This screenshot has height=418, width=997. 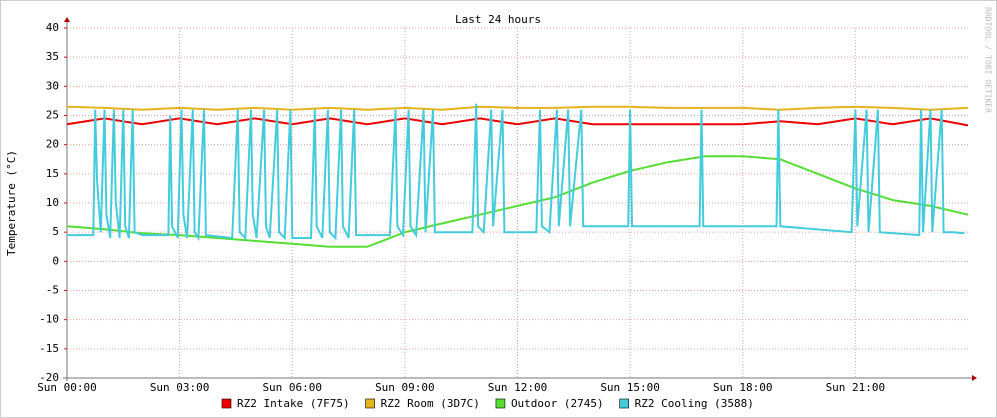 What do you see at coordinates (52, 27) in the screenshot?
I see `y-tick-label: 40` at bounding box center [52, 27].